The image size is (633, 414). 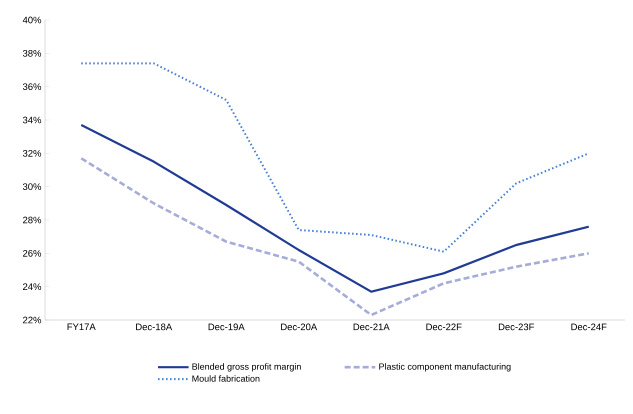 I want to click on x-tick-label: Dec-18A, so click(x=154, y=327).